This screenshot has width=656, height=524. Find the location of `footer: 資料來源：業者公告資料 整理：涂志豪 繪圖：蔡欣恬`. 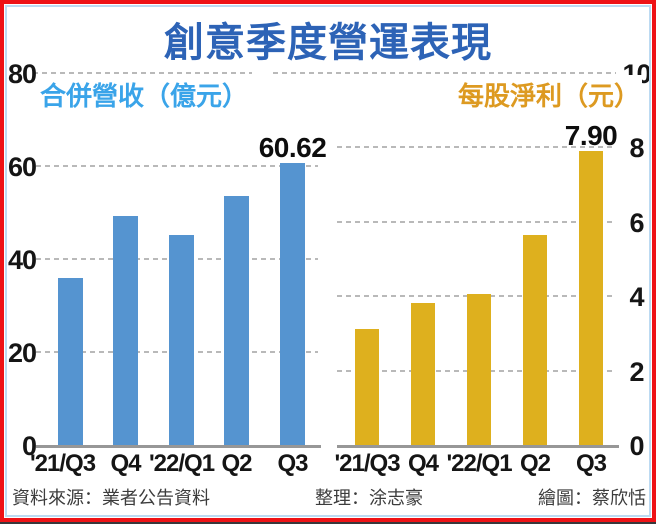

footer: 資料來源：業者公告資料 整理：涂志豪 繪圖：蔡欣恬 is located at coordinates (328, 499).